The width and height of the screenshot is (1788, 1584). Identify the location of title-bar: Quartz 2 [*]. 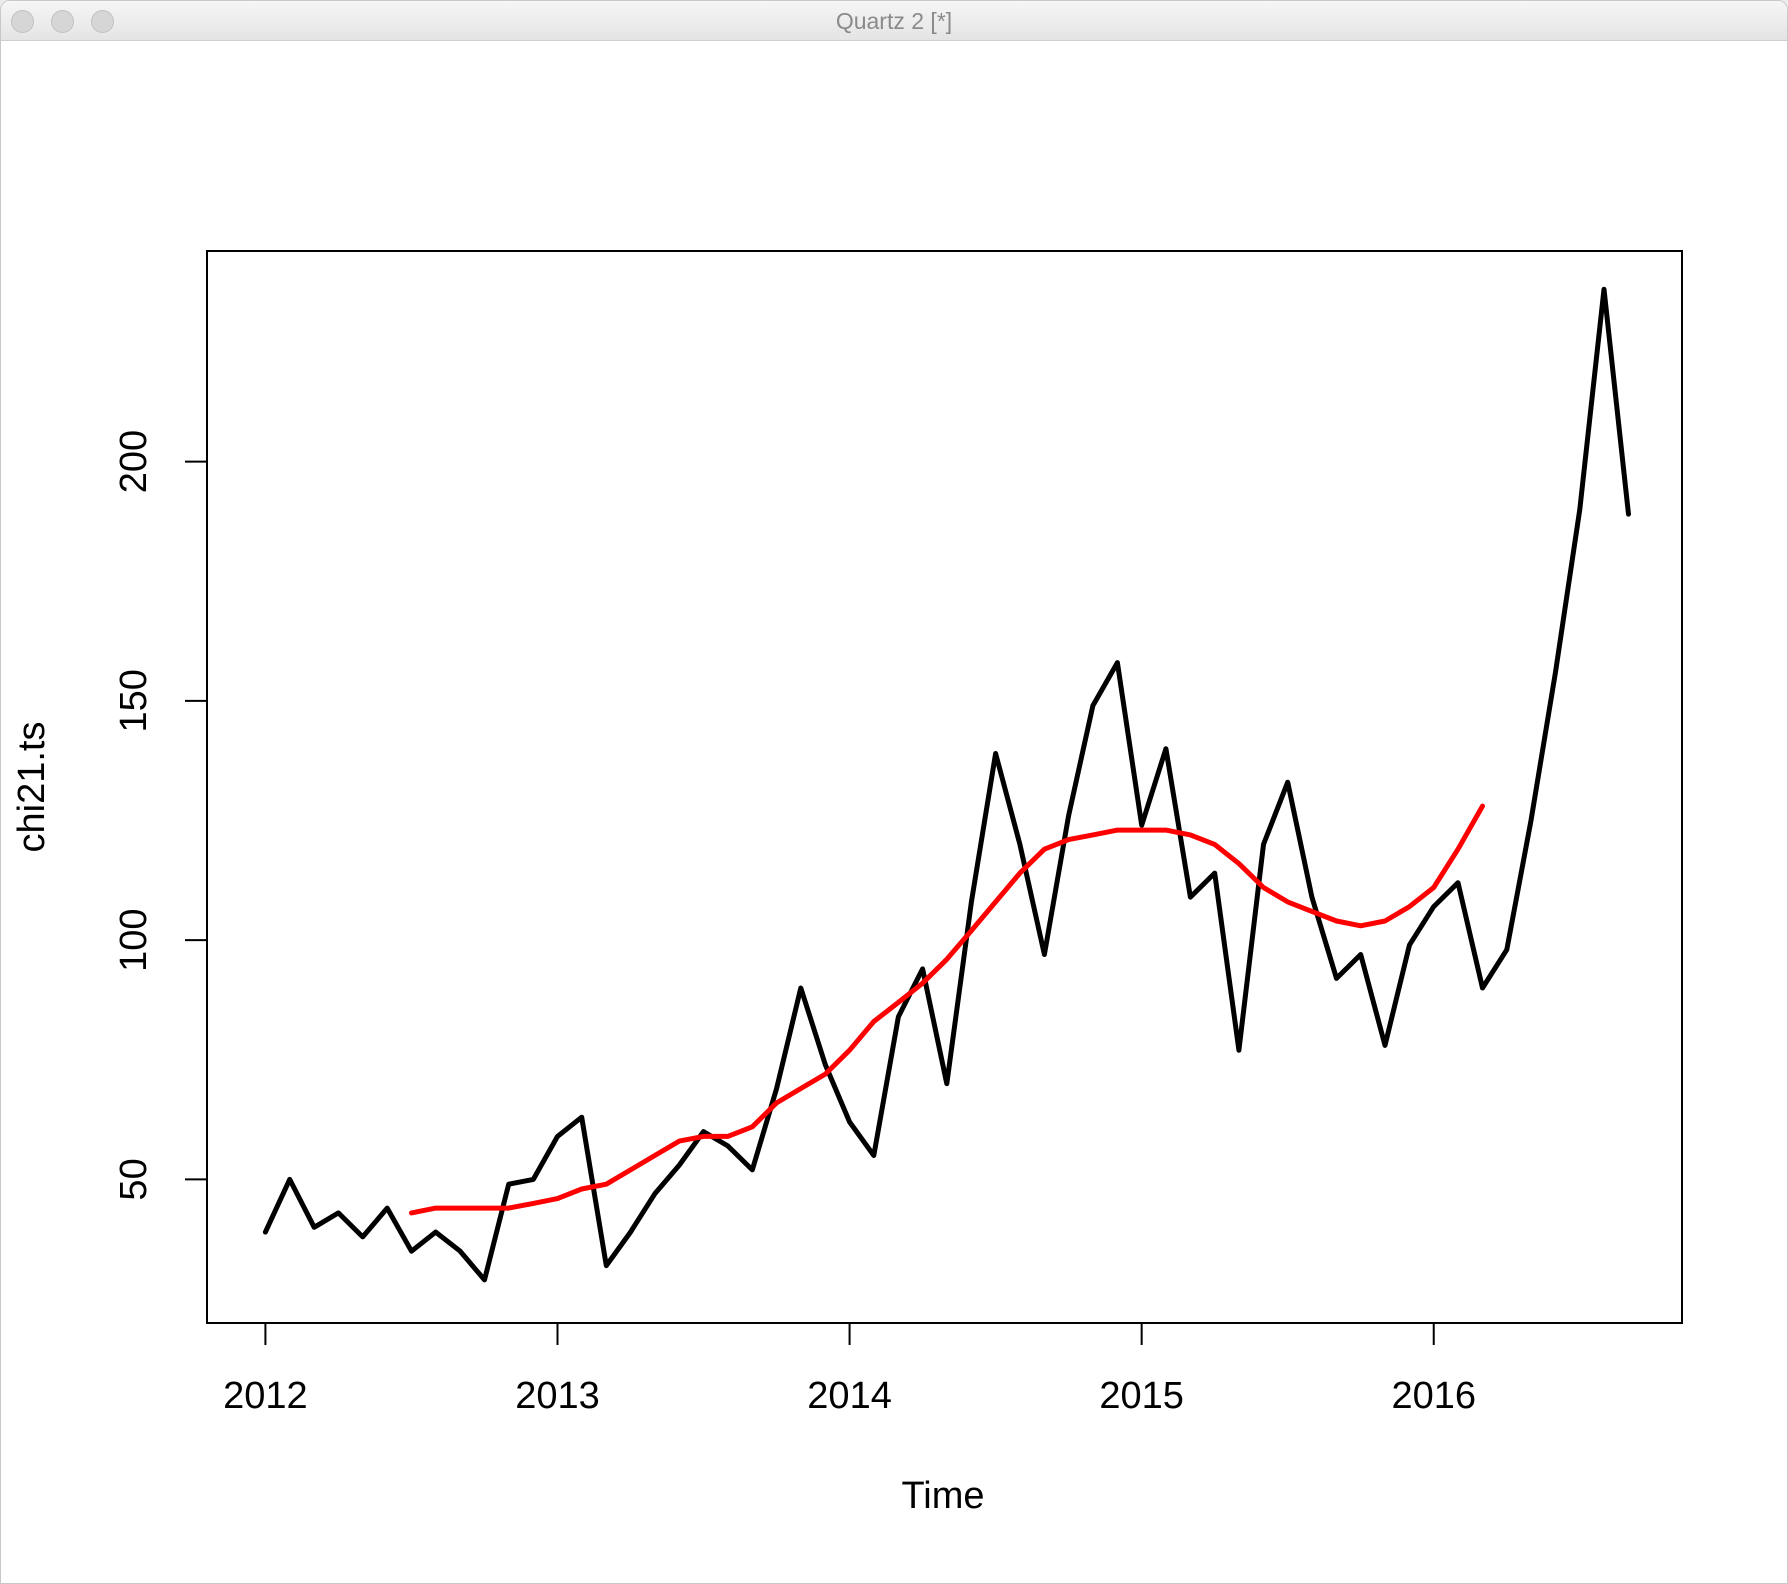
(894, 21).